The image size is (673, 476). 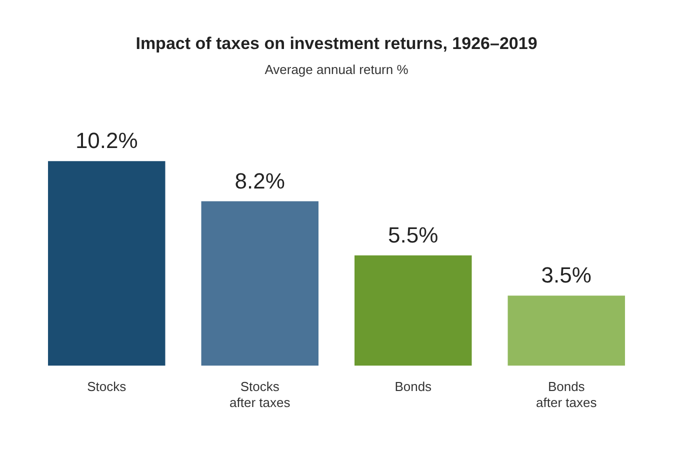 What do you see at coordinates (107, 386) in the screenshot?
I see `x-tick-label: Stocks` at bounding box center [107, 386].